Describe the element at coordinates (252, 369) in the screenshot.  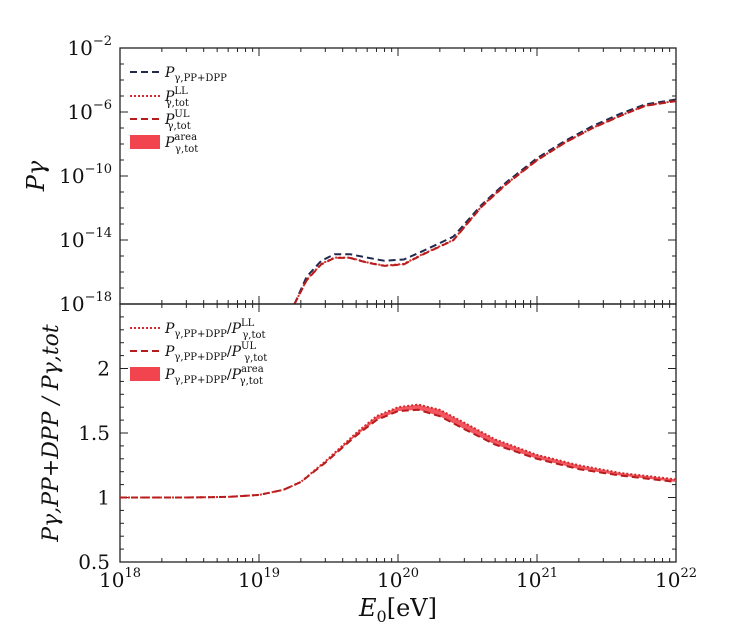
I see `legend-den-sup: area` at that location.